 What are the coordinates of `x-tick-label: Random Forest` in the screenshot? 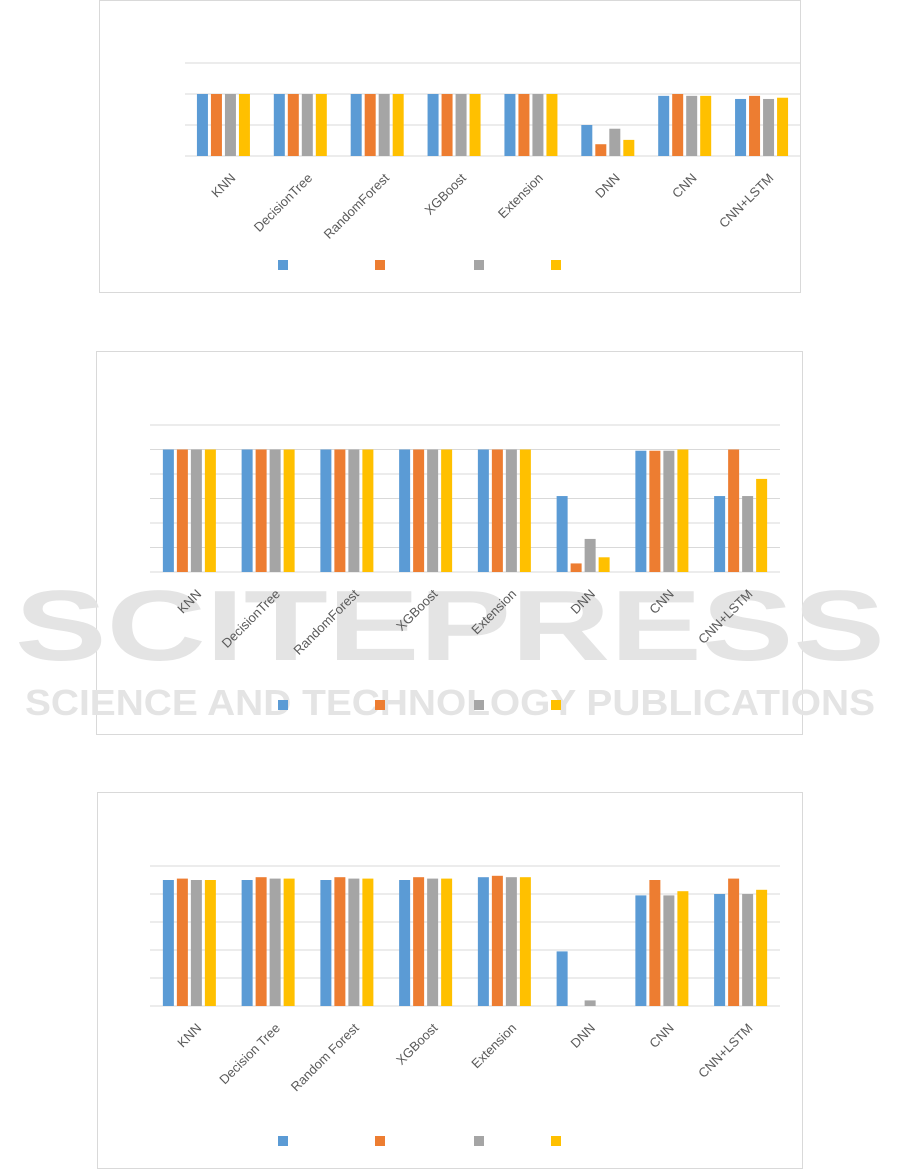 It's located at (325, 1057).